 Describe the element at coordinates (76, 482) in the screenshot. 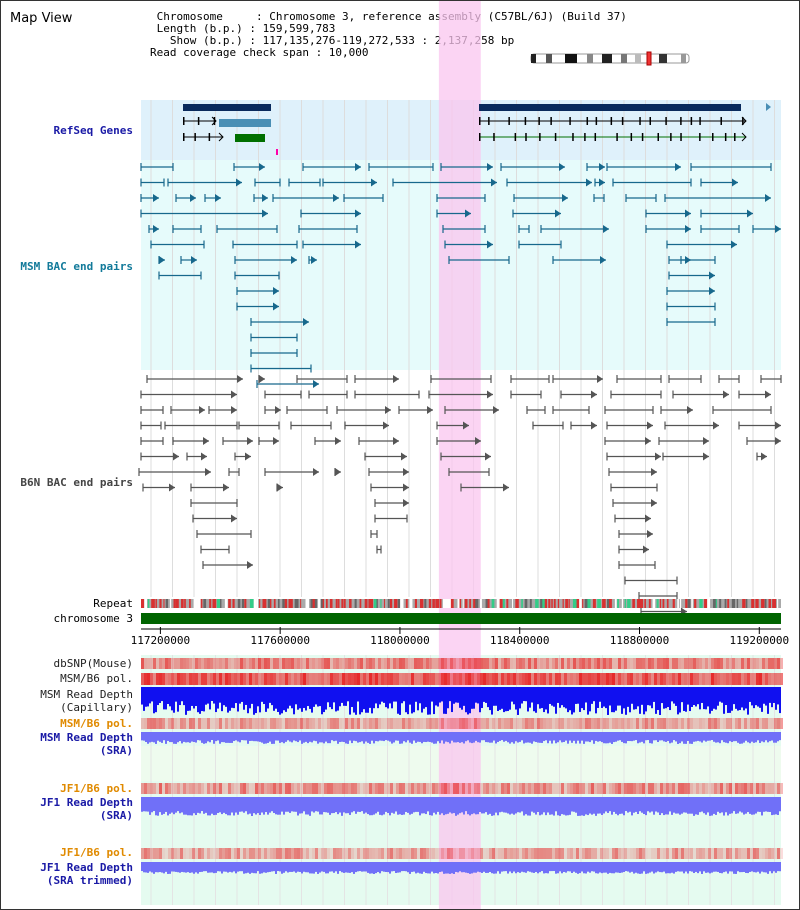

I see `track-label-b6n-bac: B6N BAC end pairs` at that location.